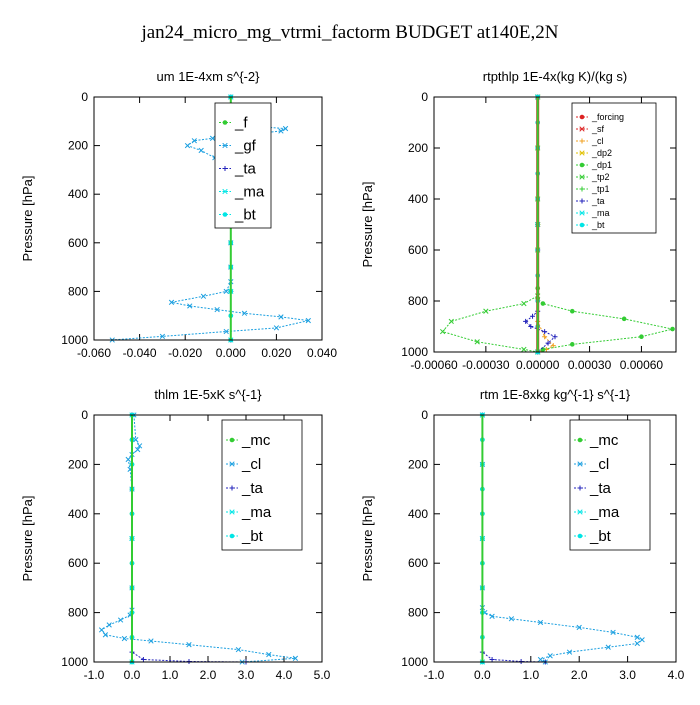 The image size is (700, 705). I want to click on panel-title: um 1E-4xm s^{-2}, so click(209, 76).